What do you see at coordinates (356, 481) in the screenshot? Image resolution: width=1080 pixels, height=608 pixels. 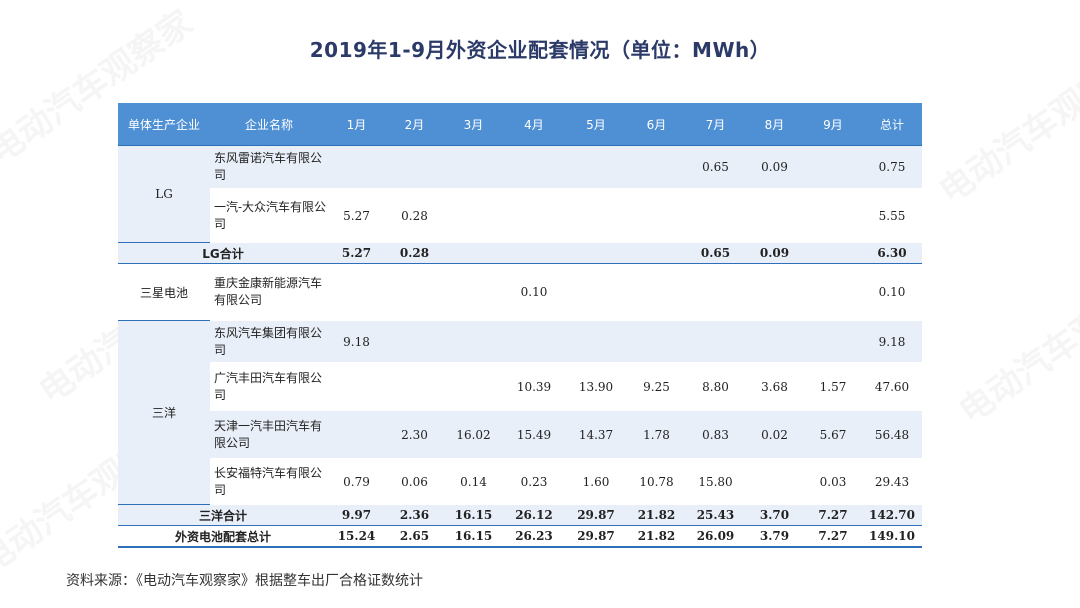 I see `value-cell: 0.79` at bounding box center [356, 481].